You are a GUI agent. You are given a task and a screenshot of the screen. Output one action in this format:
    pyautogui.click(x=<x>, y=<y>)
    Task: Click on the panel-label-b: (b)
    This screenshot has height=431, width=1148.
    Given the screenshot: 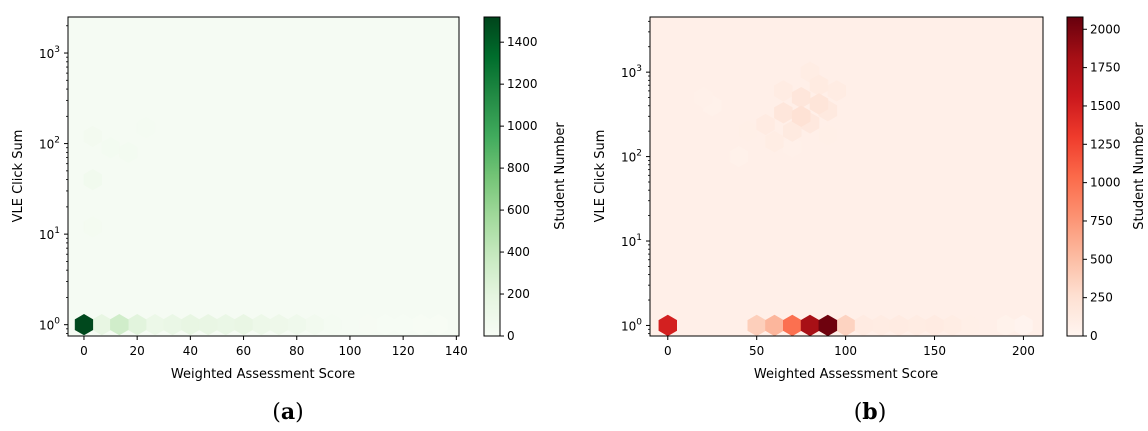 What is the action you would take?
    pyautogui.click(x=870, y=412)
    